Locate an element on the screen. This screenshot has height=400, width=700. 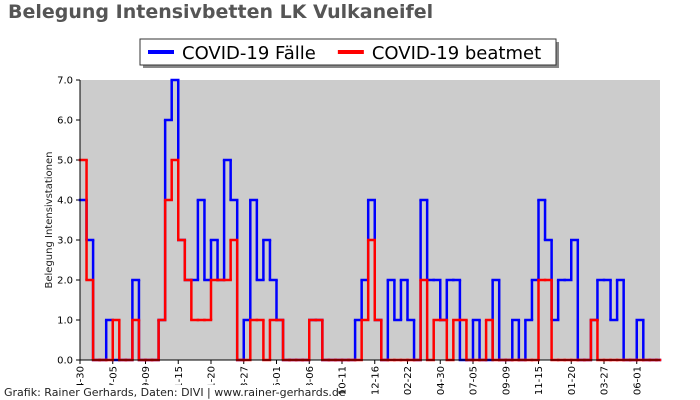
y-tick-label: 7.0 is located at coordinates (65, 81).